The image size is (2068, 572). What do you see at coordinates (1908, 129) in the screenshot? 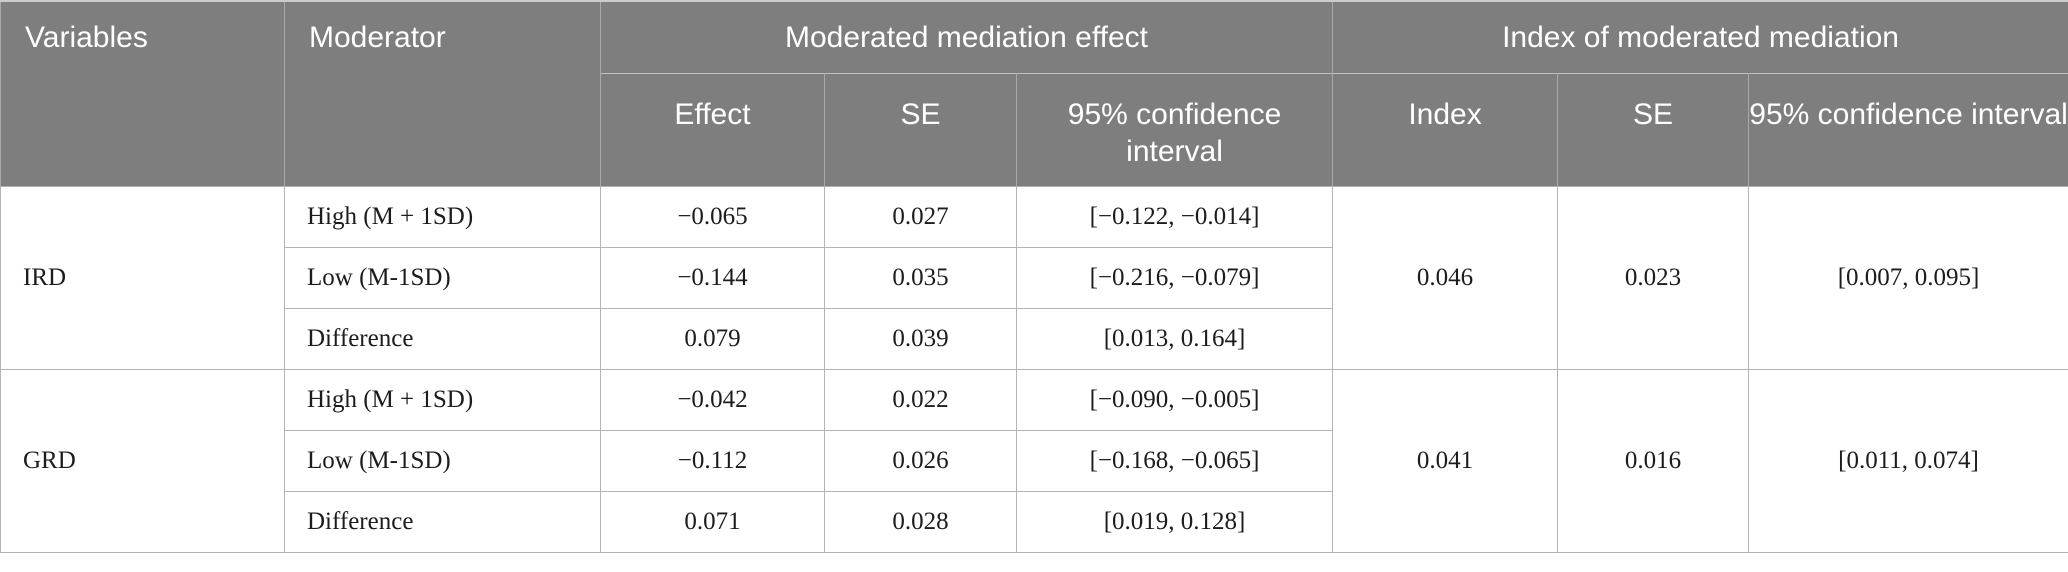
I see `header-ci-index: 95% confidence interval` at bounding box center [1908, 129].